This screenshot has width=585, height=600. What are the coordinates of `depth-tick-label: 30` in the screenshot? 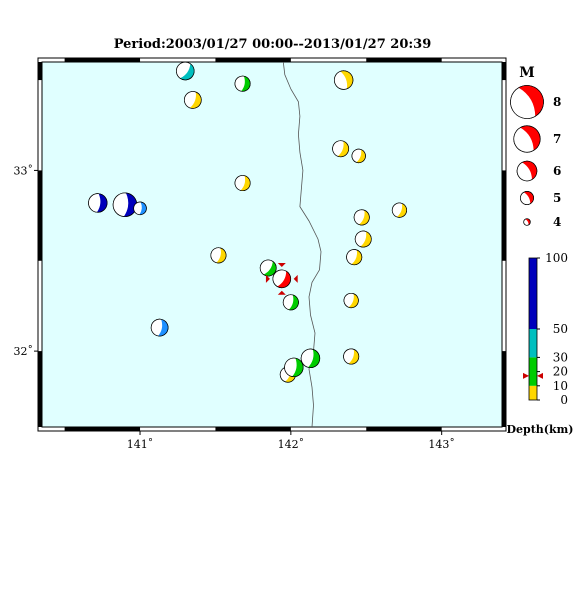 It's located at (560, 357).